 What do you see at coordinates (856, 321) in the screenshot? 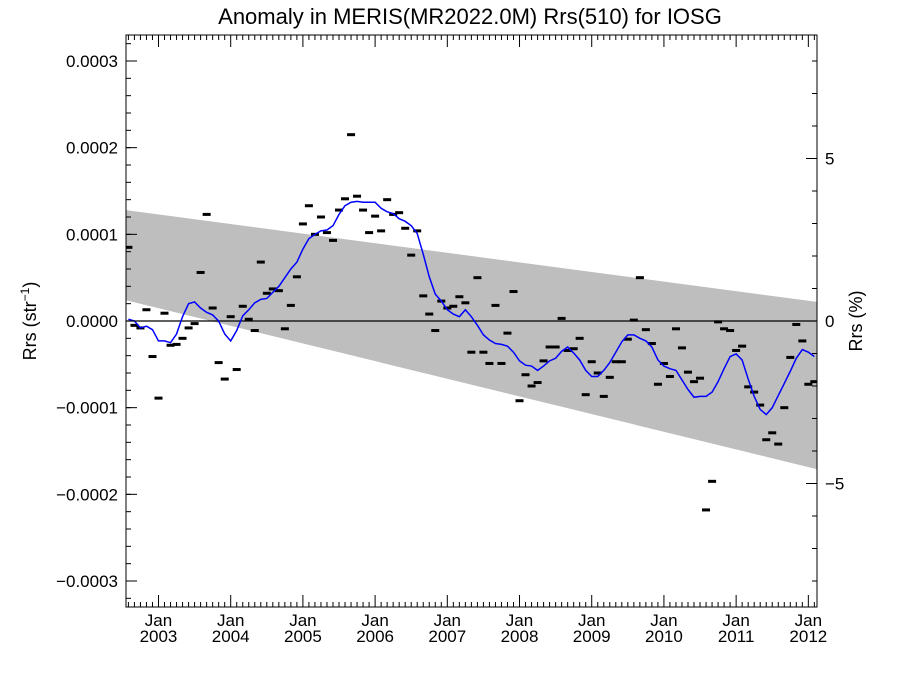
I see `y-axis-right-title: Rrs (%)` at bounding box center [856, 321].